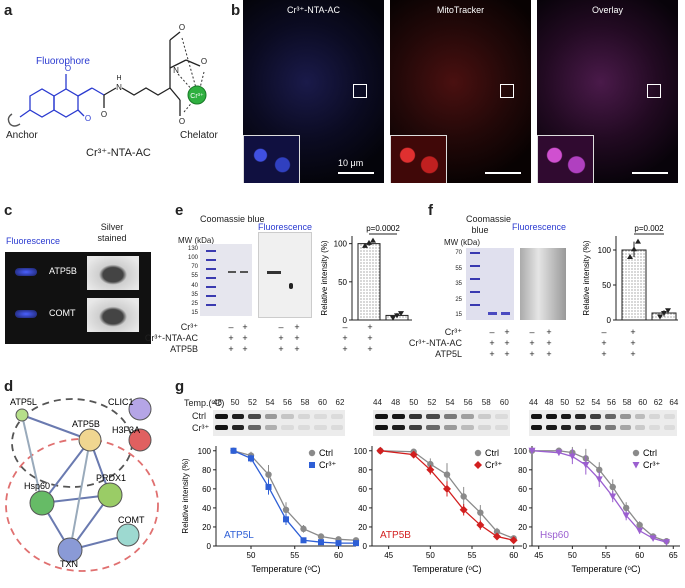 The image size is (685, 588). I want to click on temp-label: 58, so click(305, 402).